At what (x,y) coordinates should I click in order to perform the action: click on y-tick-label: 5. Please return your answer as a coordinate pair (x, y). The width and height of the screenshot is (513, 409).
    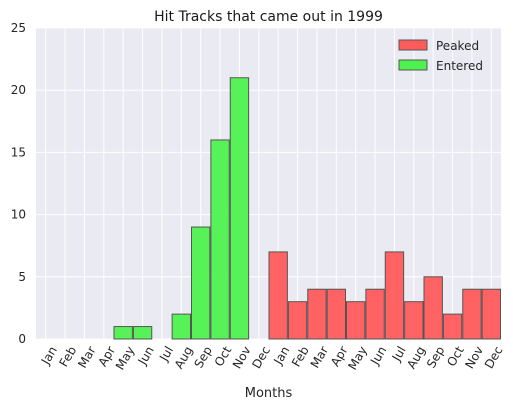
    Looking at the image, I should click on (22, 277).